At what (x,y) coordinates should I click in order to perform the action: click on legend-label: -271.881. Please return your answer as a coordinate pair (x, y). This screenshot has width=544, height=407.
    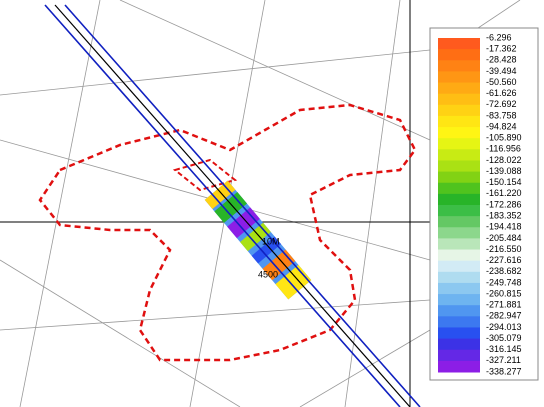
    Looking at the image, I should click on (504, 305).